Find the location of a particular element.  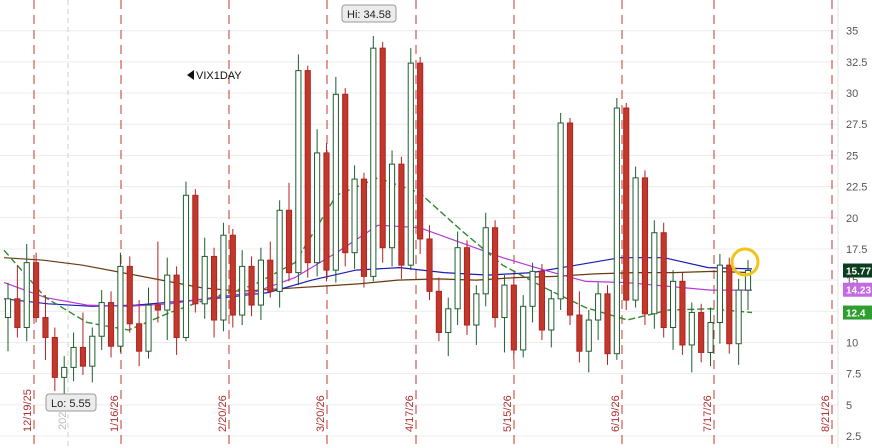

y-tick-label: 32.5 is located at coordinates (856, 63).